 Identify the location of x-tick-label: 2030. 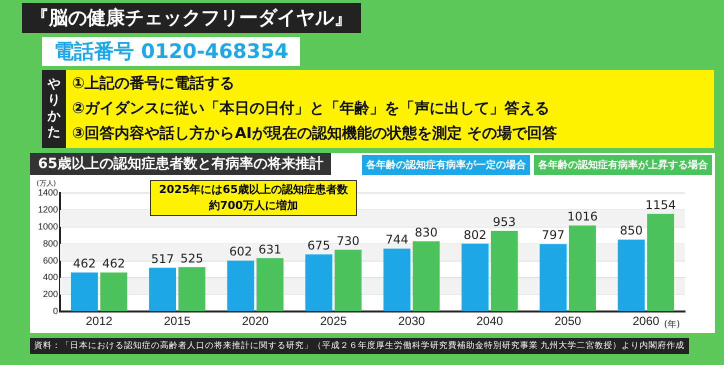
(412, 321).